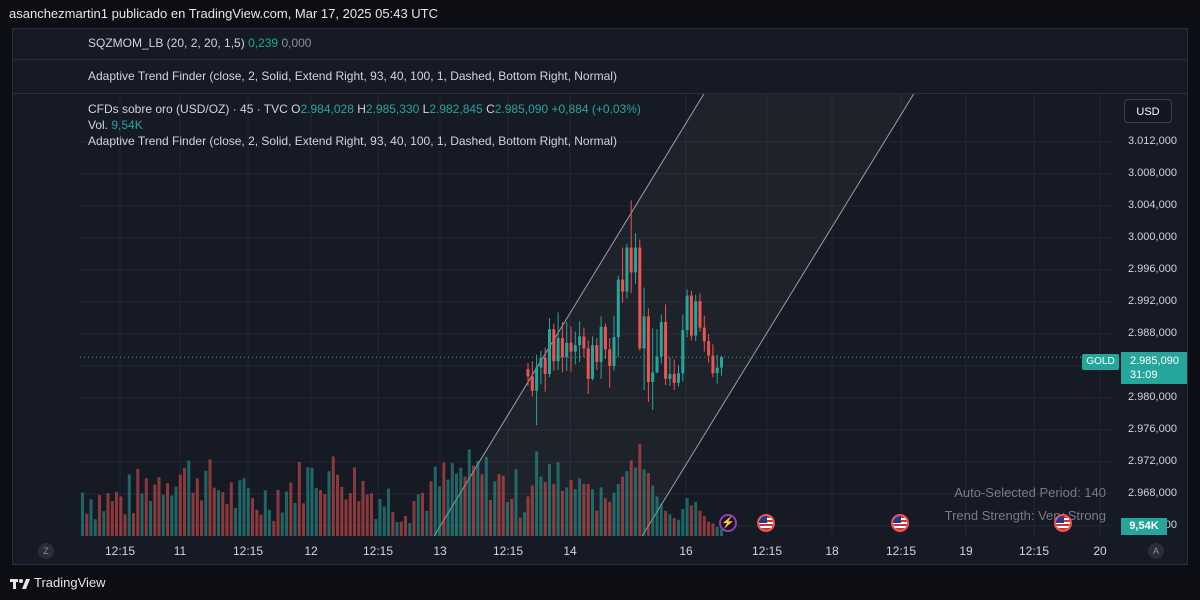 The height and width of the screenshot is (600, 1200). Describe the element at coordinates (728, 523) in the screenshot. I see `lightning-event-icon: ⚡` at that location.